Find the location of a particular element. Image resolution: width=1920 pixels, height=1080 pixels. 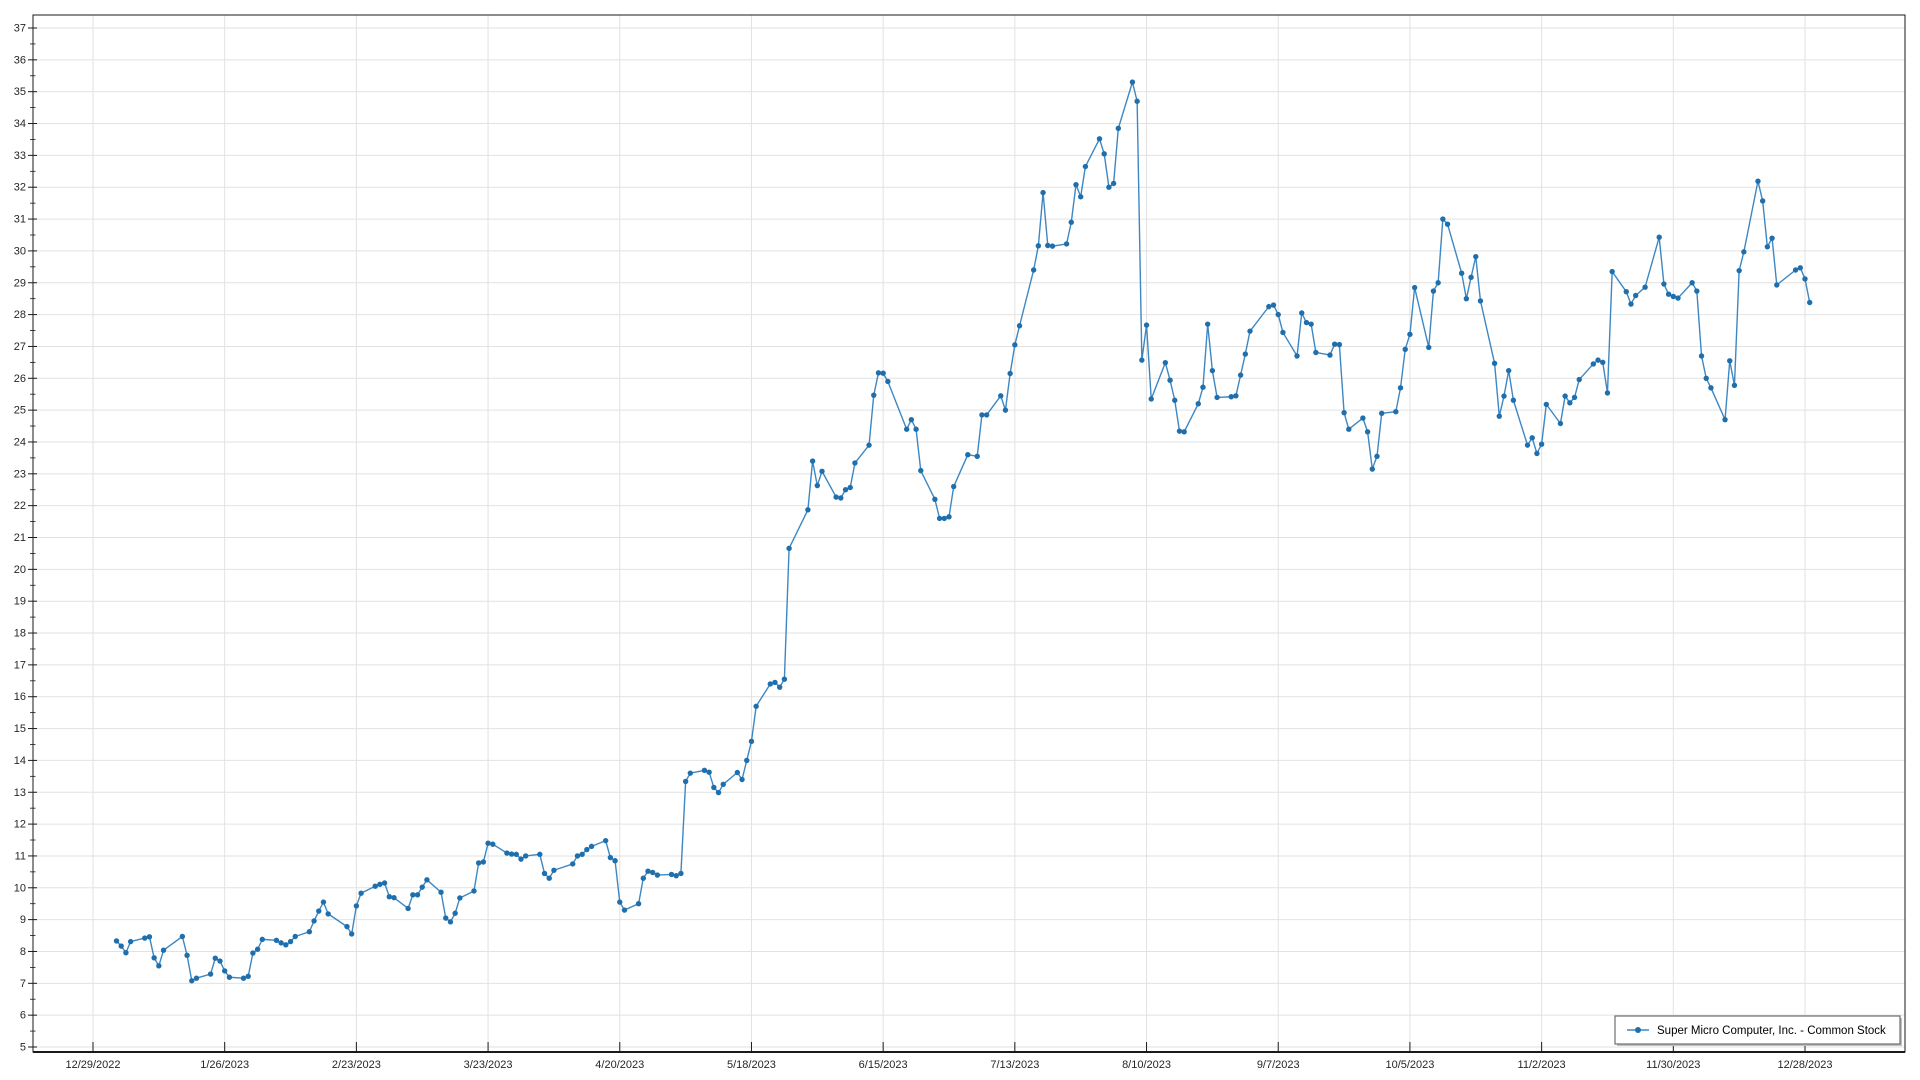

y-axis-tick-label: 21 is located at coordinates (20, 538).